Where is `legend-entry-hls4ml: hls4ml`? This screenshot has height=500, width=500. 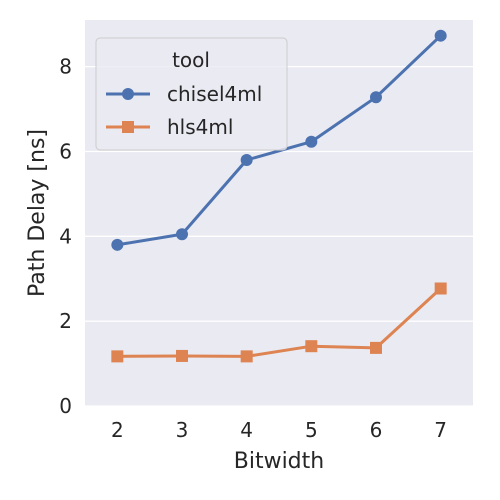
legend-entry-hls4ml: hls4ml is located at coordinates (169, 127).